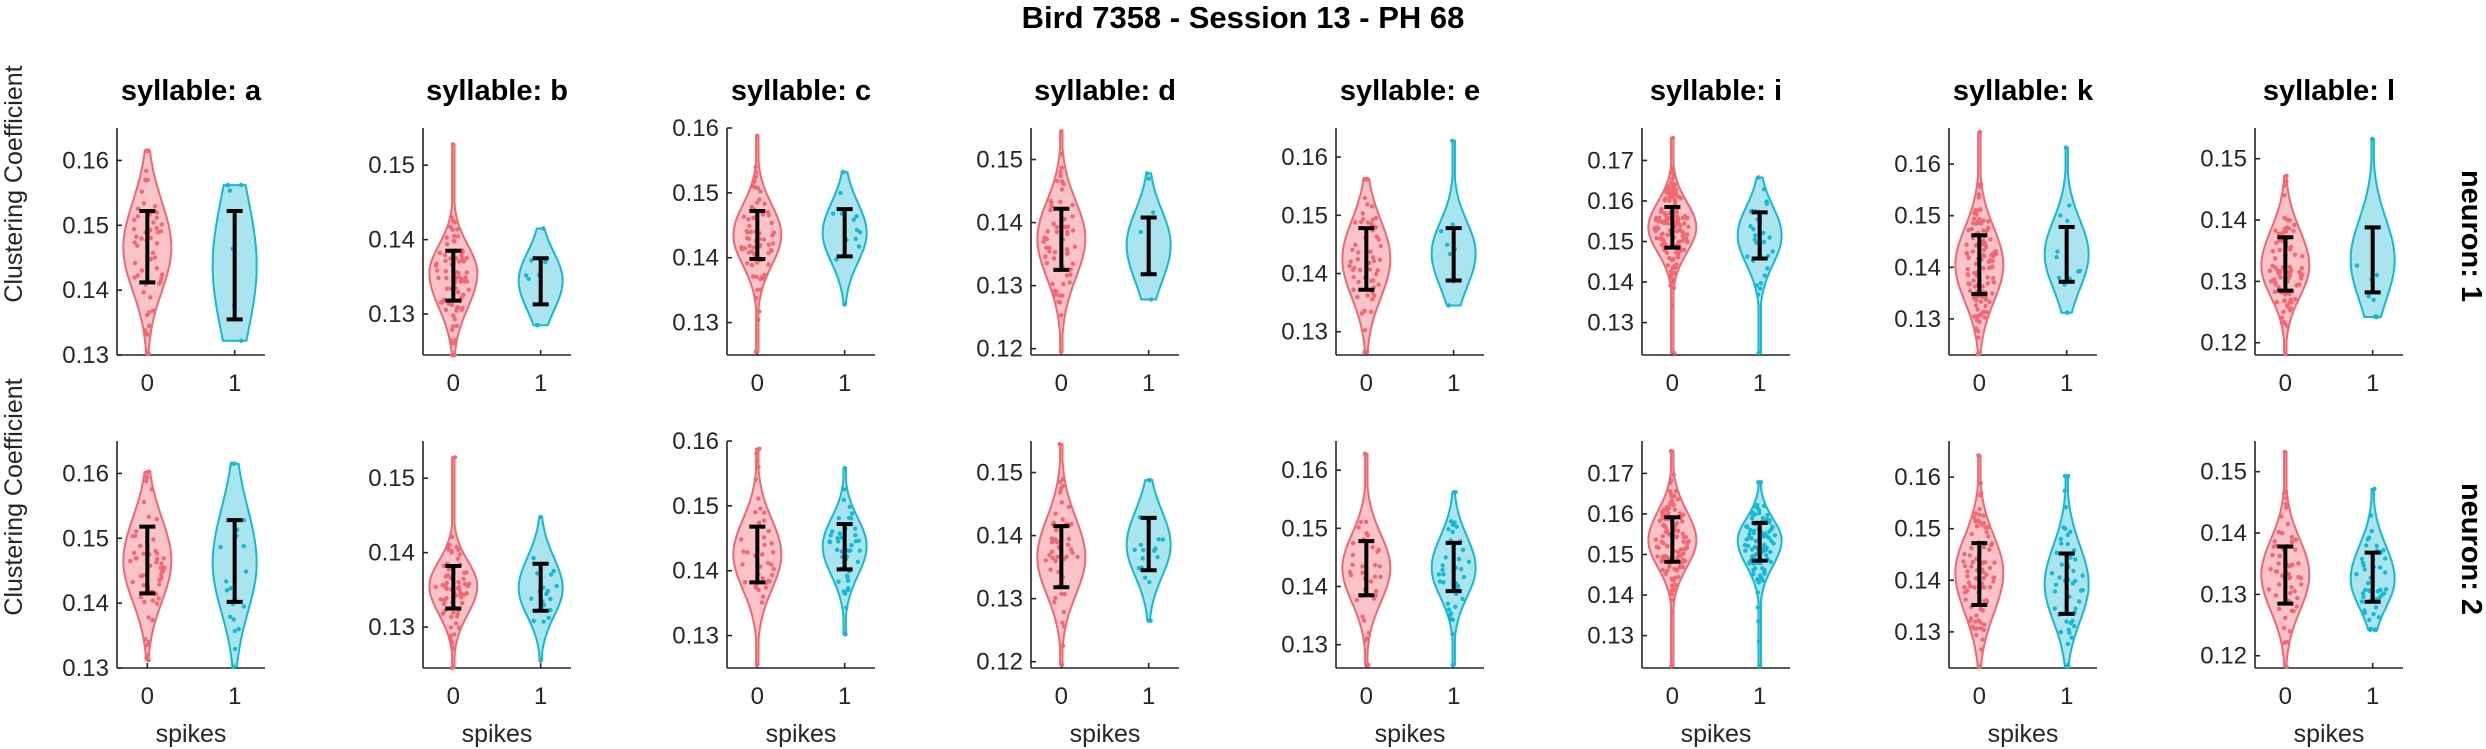 The height and width of the screenshot is (749, 2486). I want to click on y-tick-label: 0.16, so click(1610, 514).